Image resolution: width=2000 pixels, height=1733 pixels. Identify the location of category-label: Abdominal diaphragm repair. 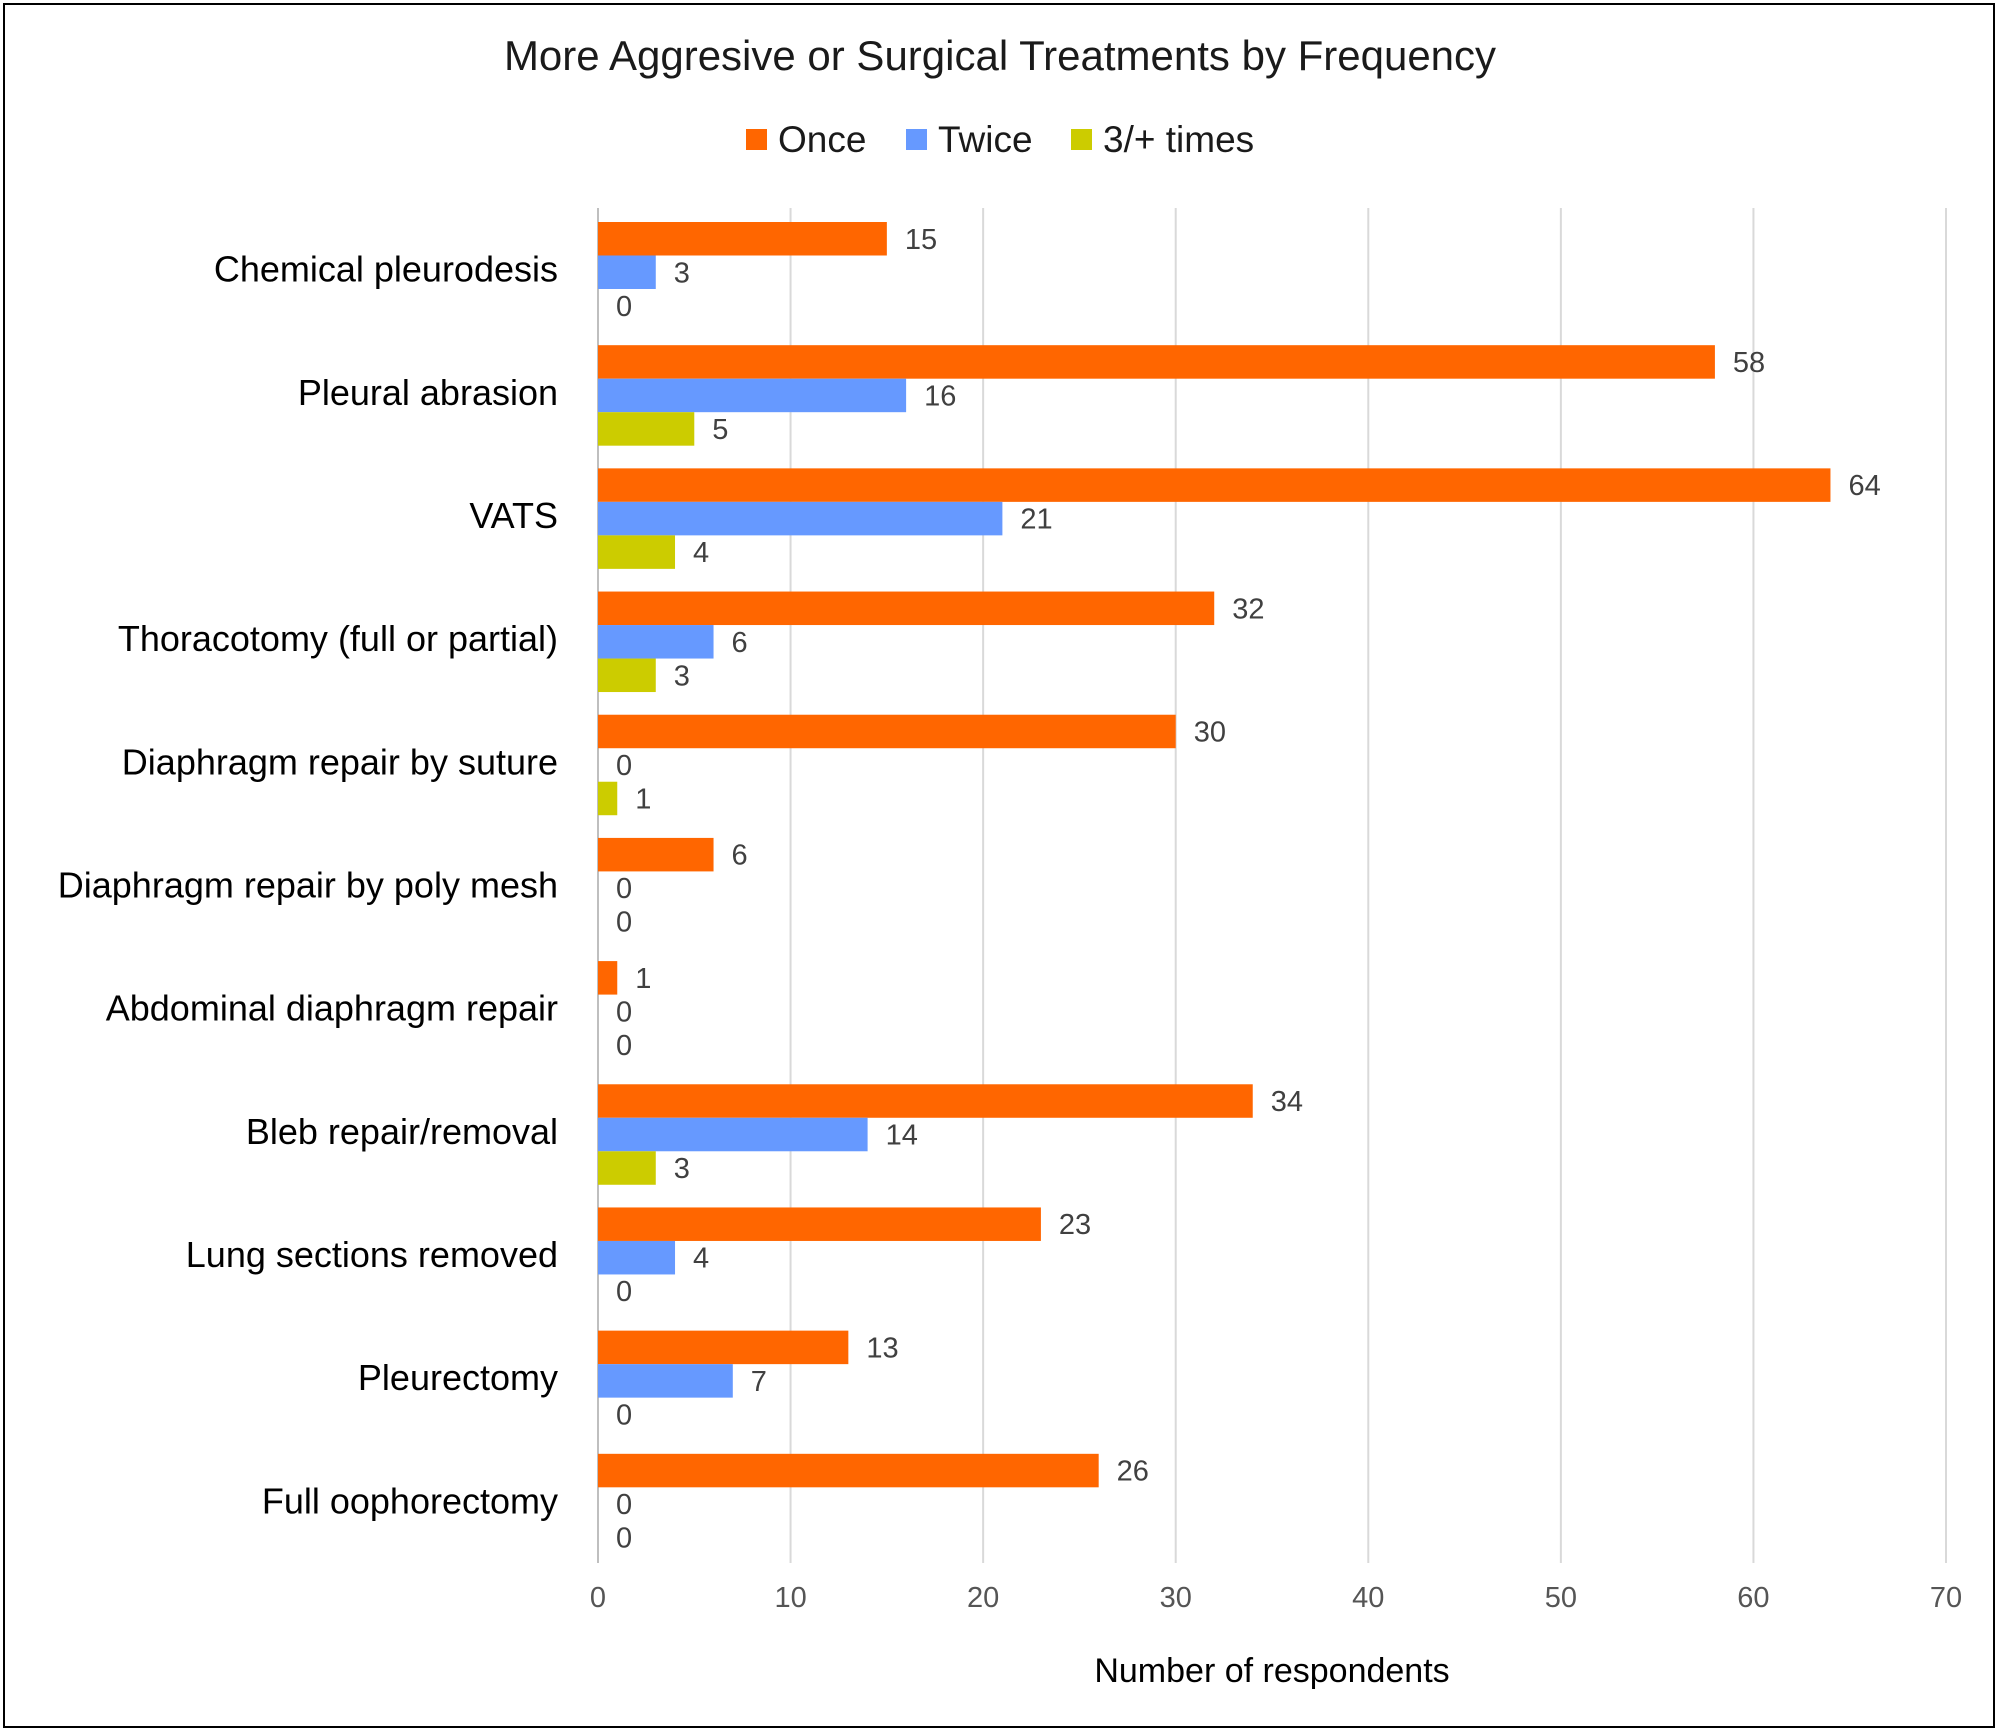
(332, 1008).